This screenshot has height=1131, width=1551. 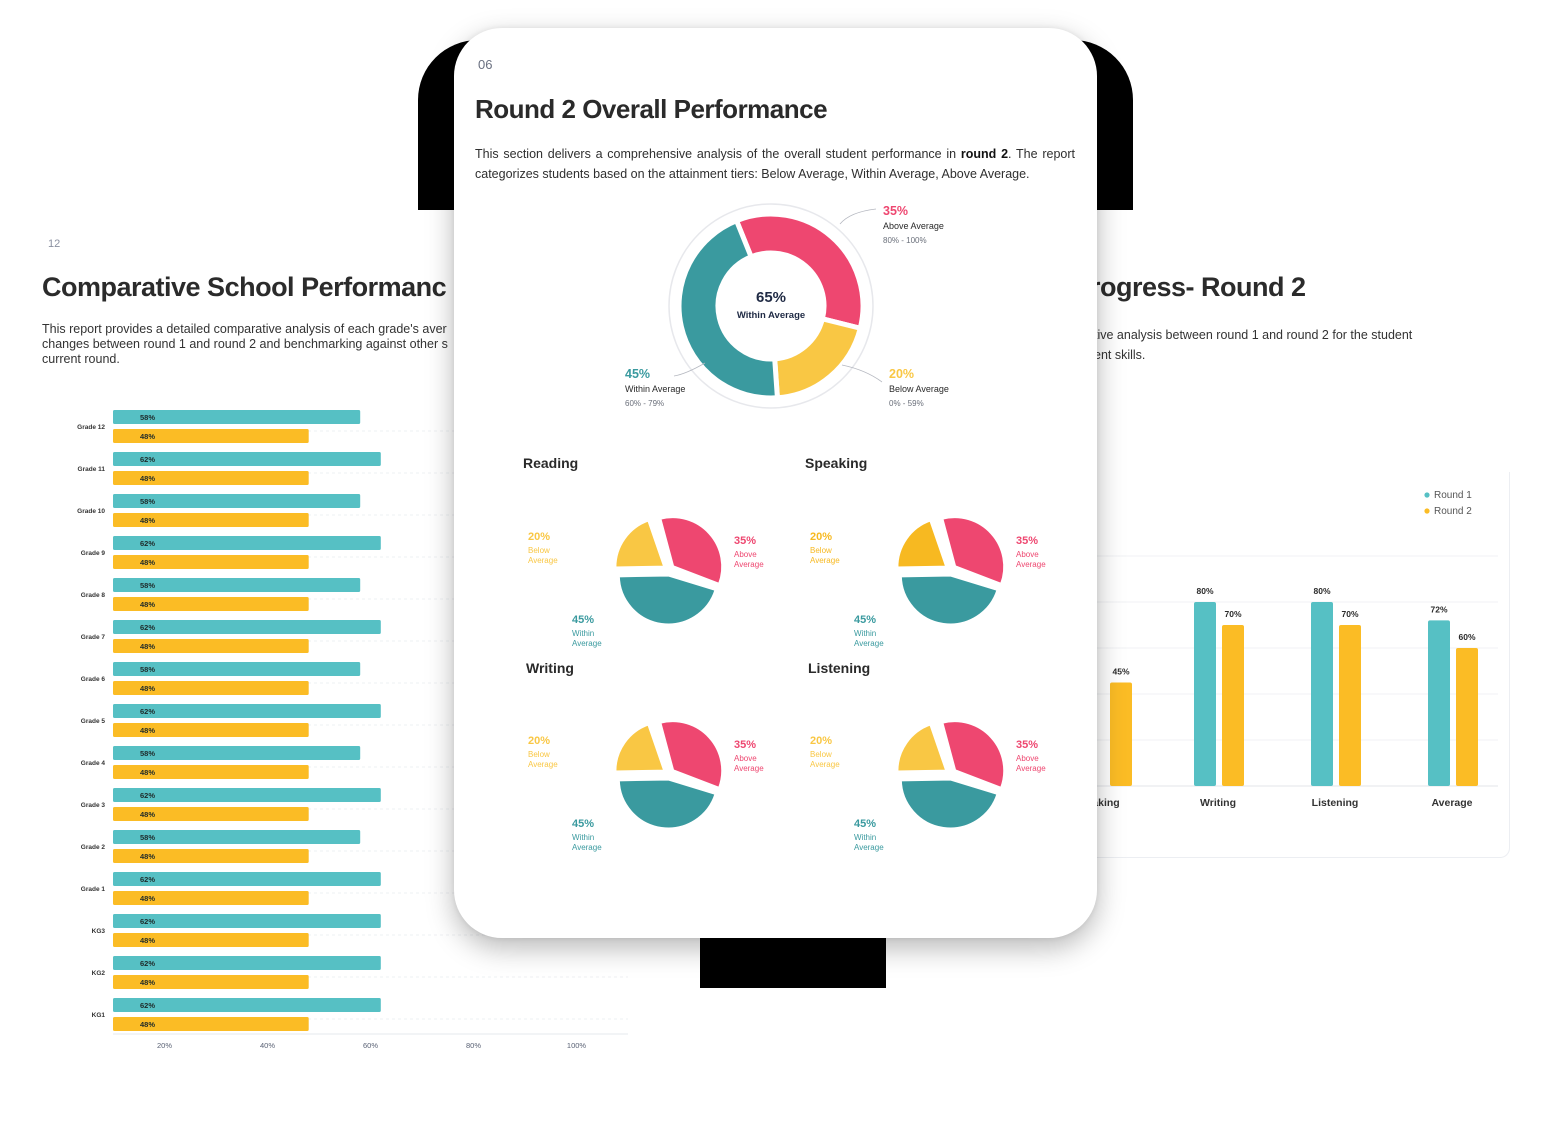 I want to click on x-tick-label: 60%, so click(x=370, y=1045).